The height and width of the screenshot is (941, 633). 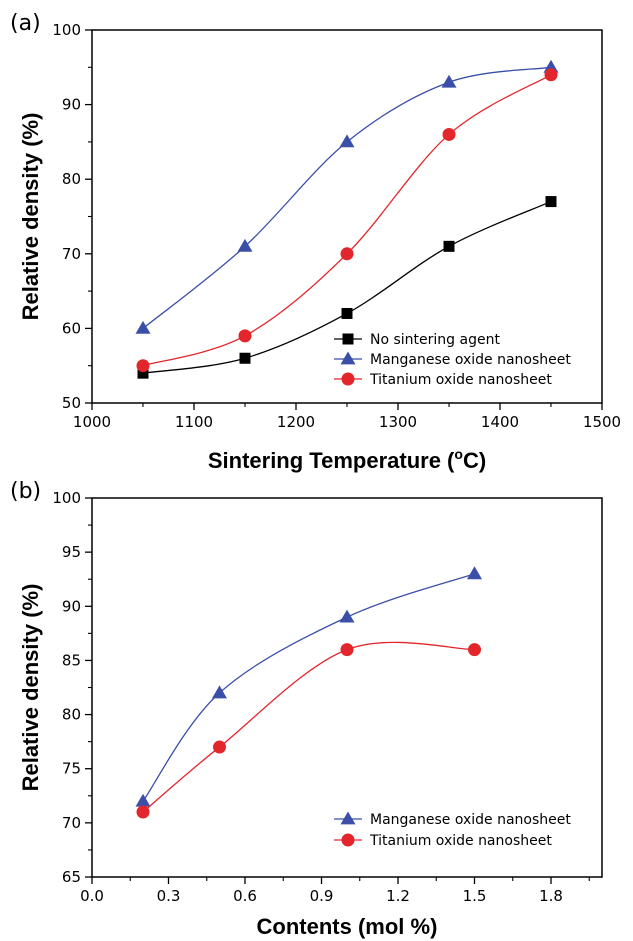 What do you see at coordinates (194, 422) in the screenshot?
I see `x-tick-label: 1100` at bounding box center [194, 422].